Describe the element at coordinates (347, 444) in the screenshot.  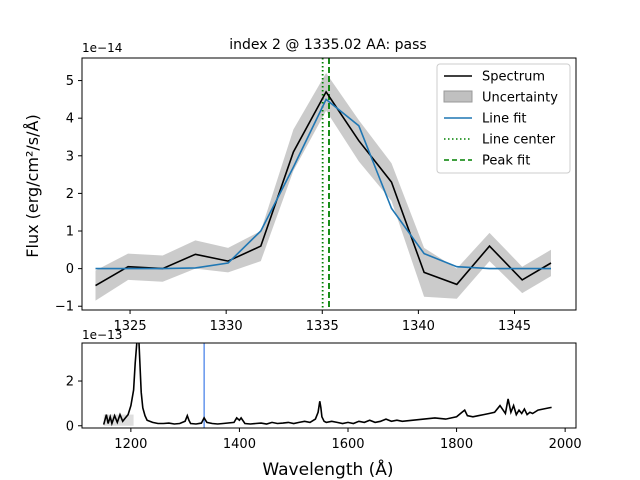
I see `bottom-x-tick-label: 1600` at that location.